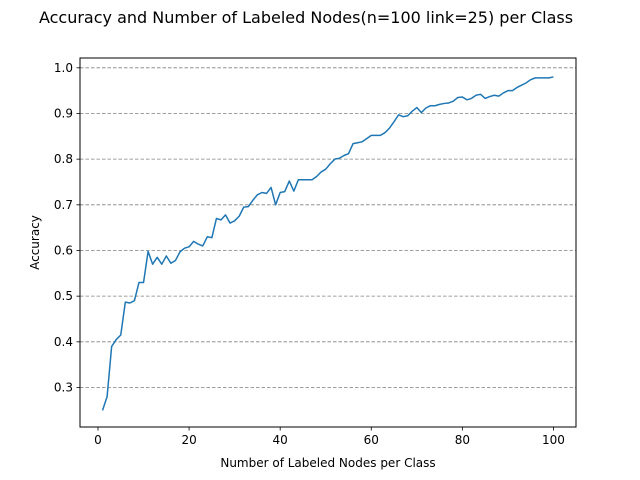 This screenshot has height=480, width=640. What do you see at coordinates (63, 342) in the screenshot?
I see `y-tick-label: 0.4` at bounding box center [63, 342].